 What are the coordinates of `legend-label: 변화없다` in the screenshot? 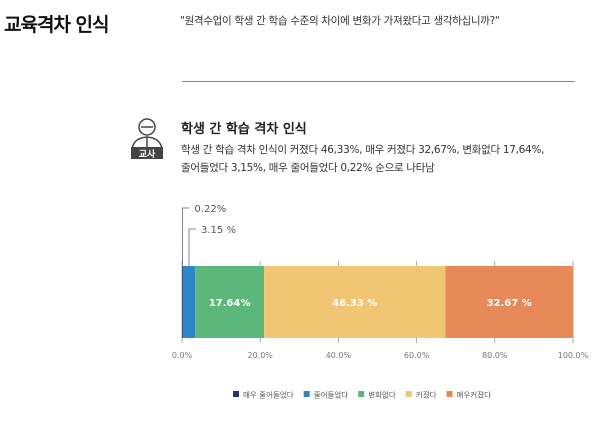 It's located at (382, 395).